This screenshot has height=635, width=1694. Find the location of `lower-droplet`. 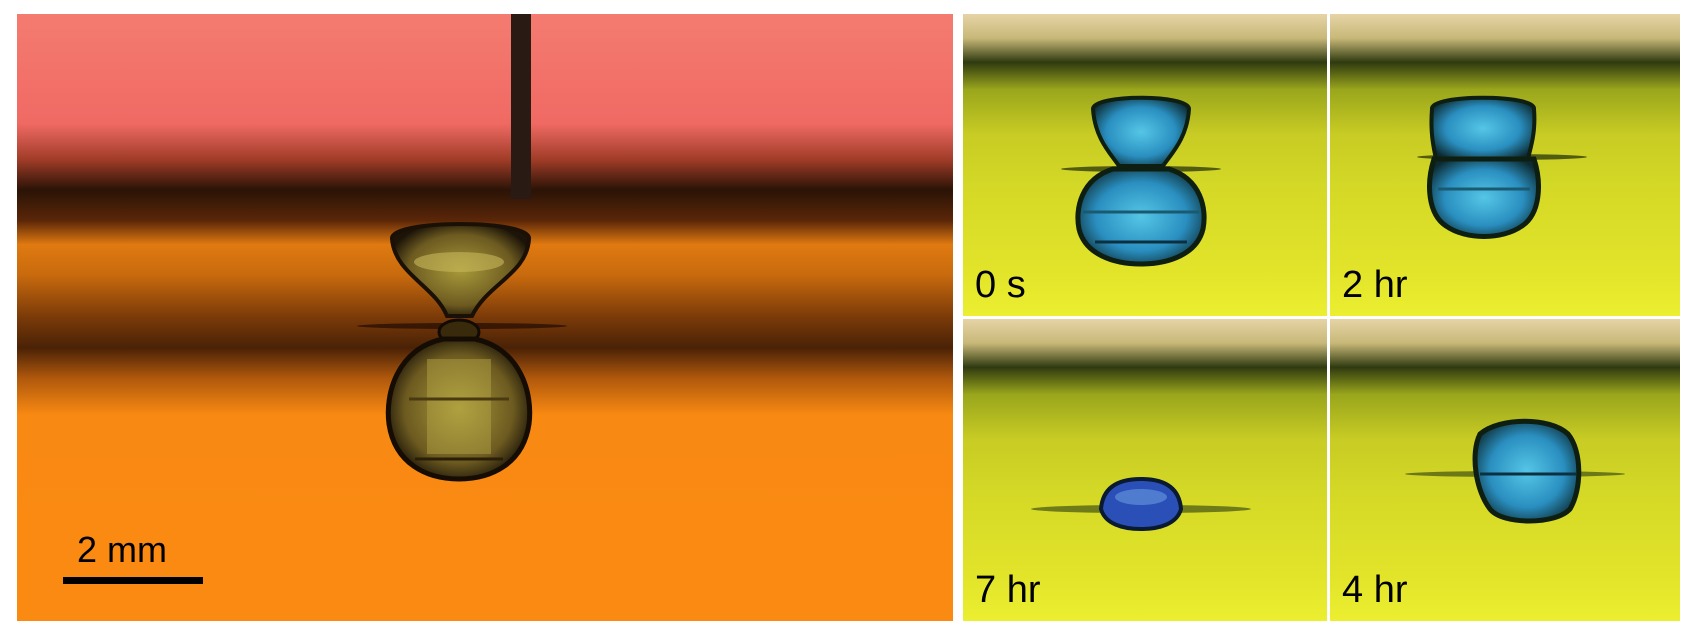

lower-droplet is located at coordinates (459, 409).